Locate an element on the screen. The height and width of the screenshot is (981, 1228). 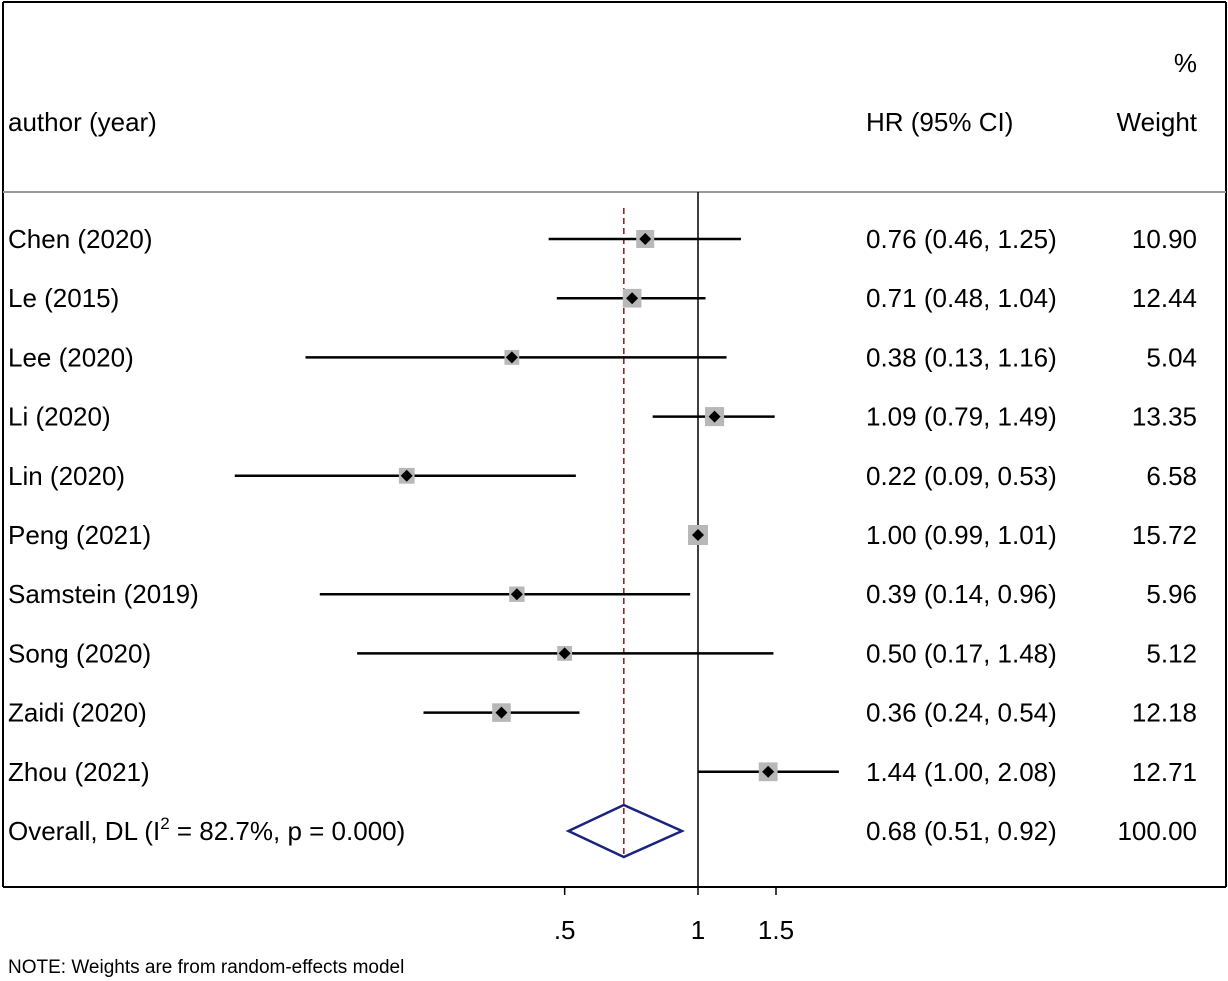
study-label: Song (2020) is located at coordinates (79, 653).